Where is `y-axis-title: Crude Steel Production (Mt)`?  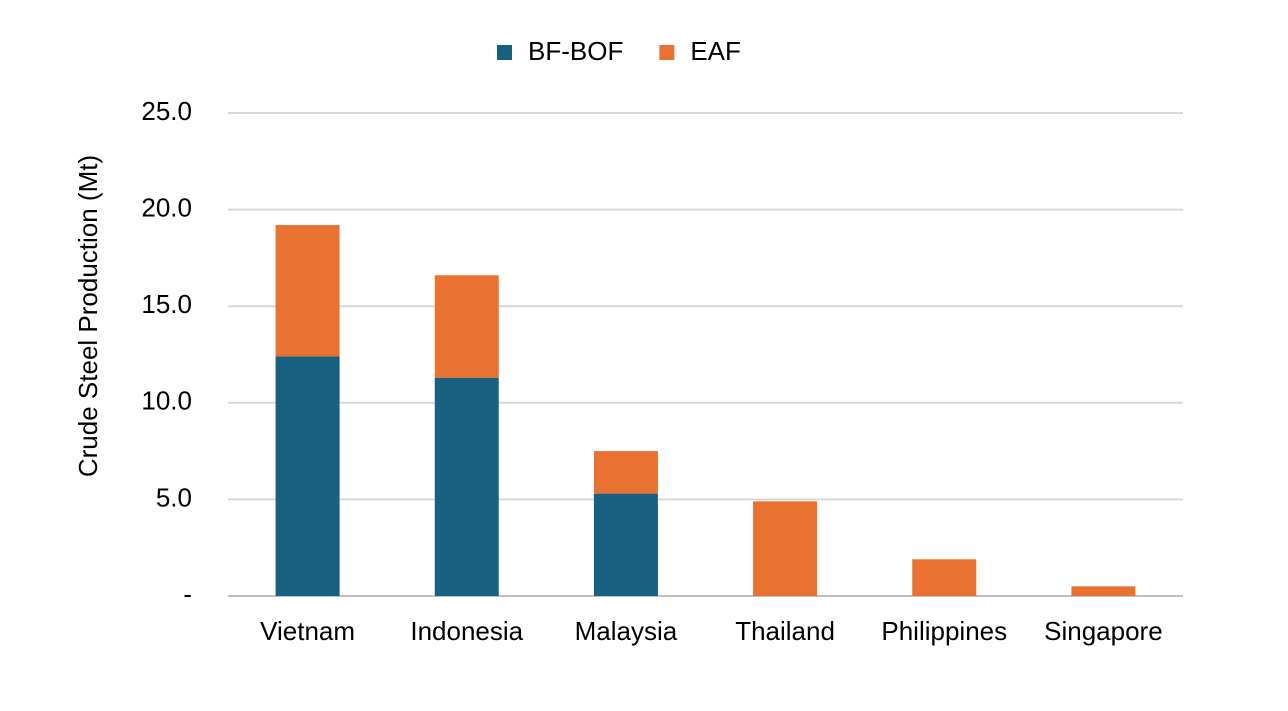
y-axis-title: Crude Steel Production (Mt) is located at coordinates (88, 316).